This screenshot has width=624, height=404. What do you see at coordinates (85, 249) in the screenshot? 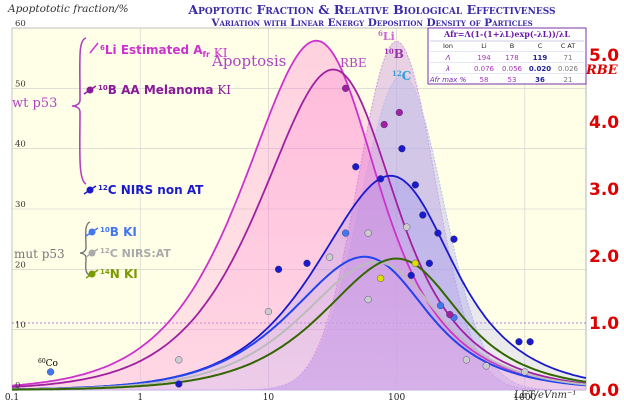
I see `mut-p53-bracket` at bounding box center [85, 249].